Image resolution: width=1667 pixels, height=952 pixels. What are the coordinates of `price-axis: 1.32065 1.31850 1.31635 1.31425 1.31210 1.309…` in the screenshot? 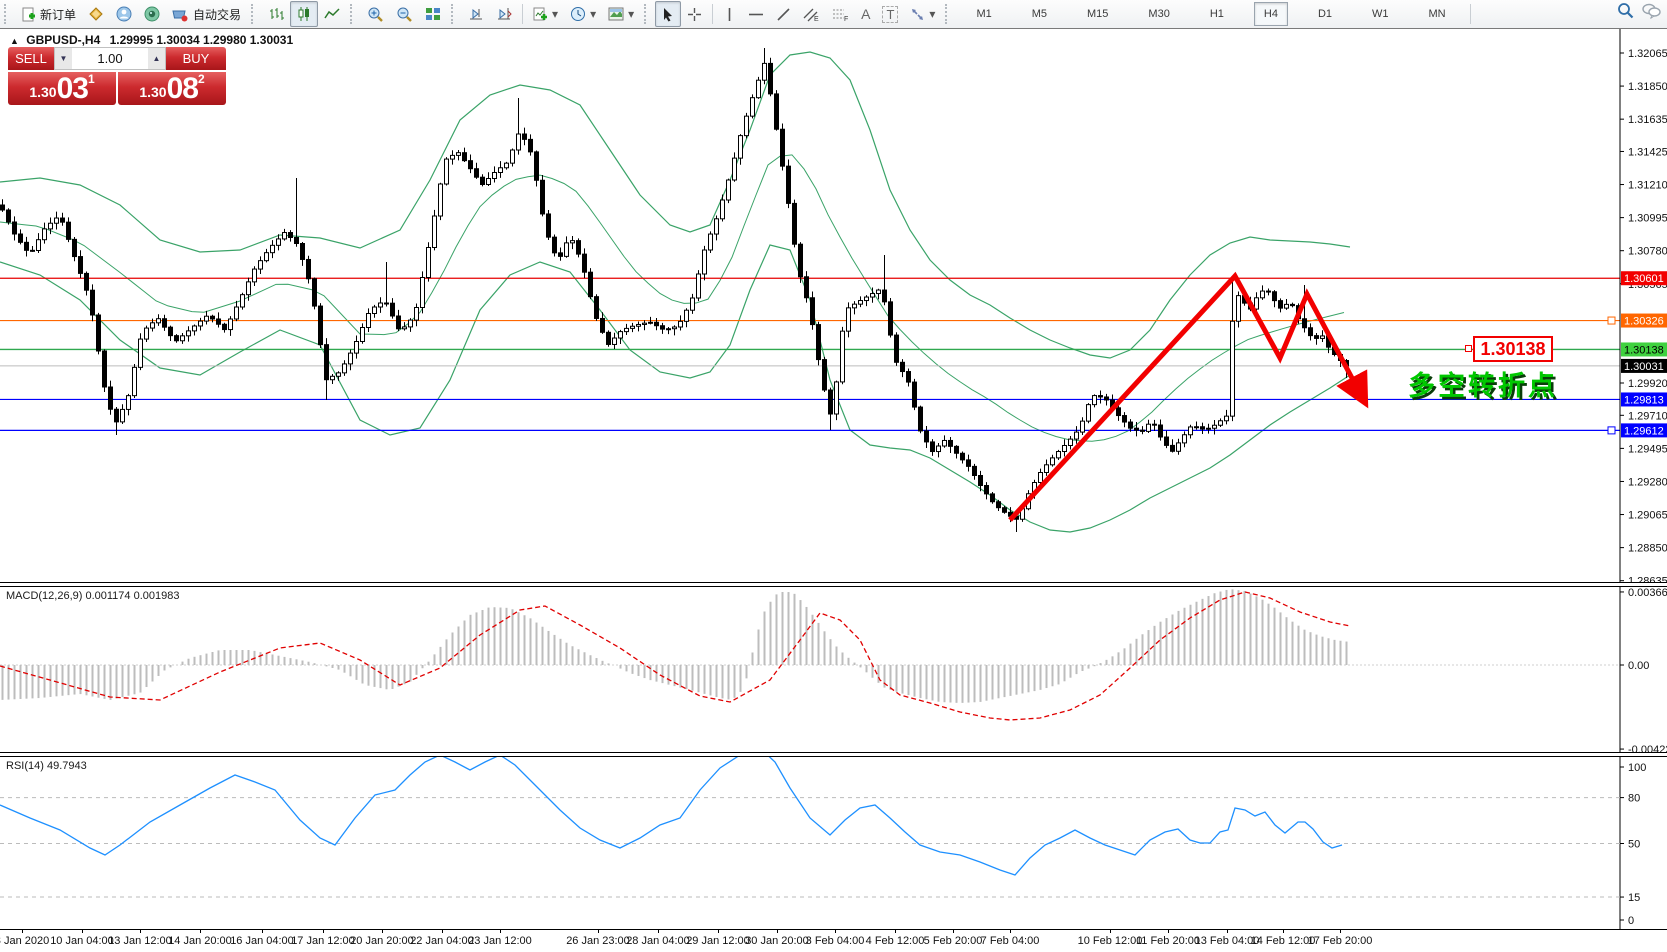 It's located at (1643, 305).